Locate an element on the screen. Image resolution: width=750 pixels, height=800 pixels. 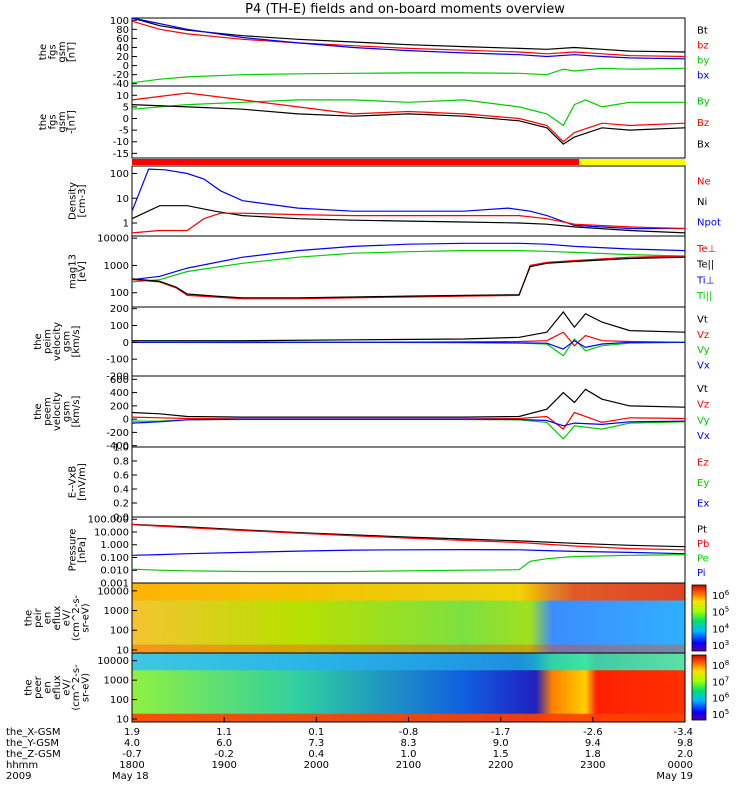
series-Vz is located at coordinates (408, 420).